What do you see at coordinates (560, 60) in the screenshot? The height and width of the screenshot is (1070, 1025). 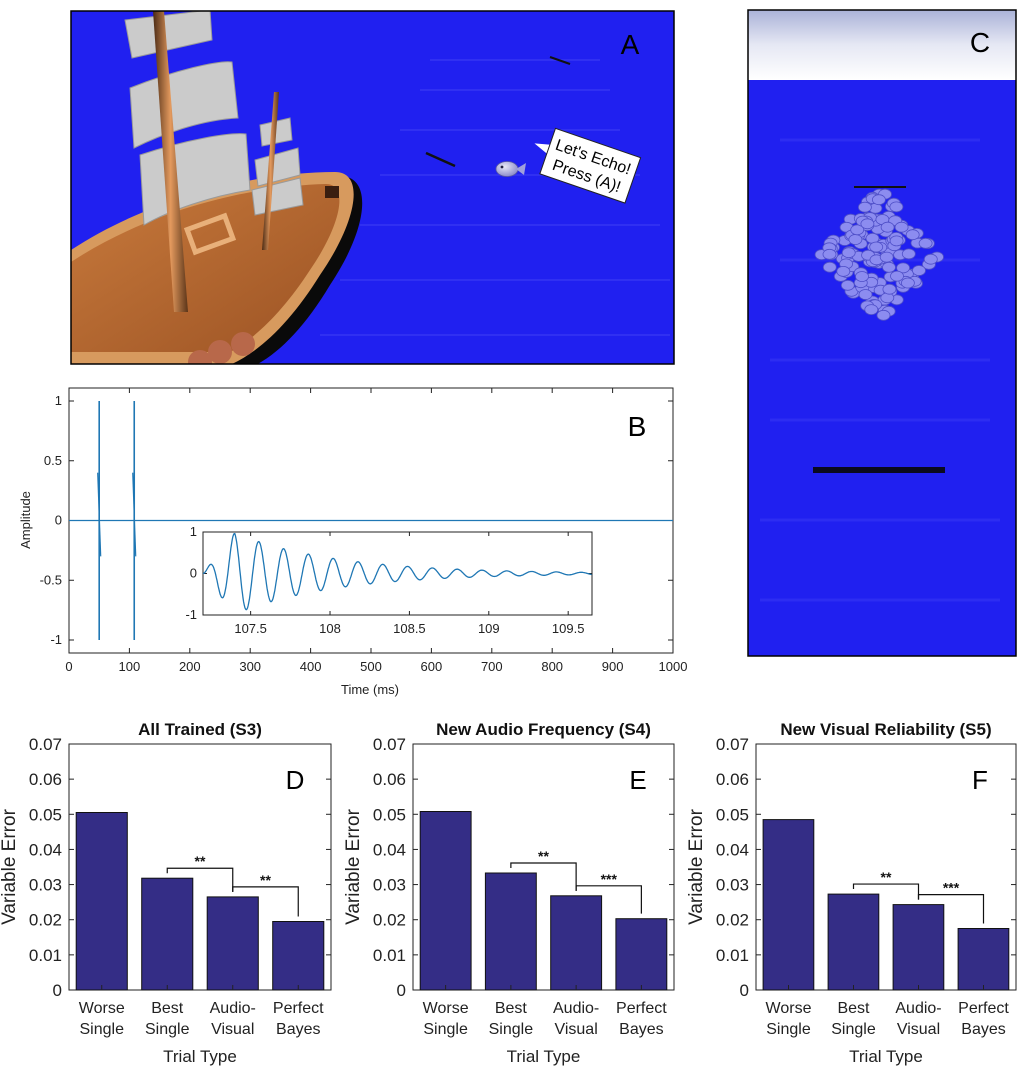 I see `target-marker-far` at bounding box center [560, 60].